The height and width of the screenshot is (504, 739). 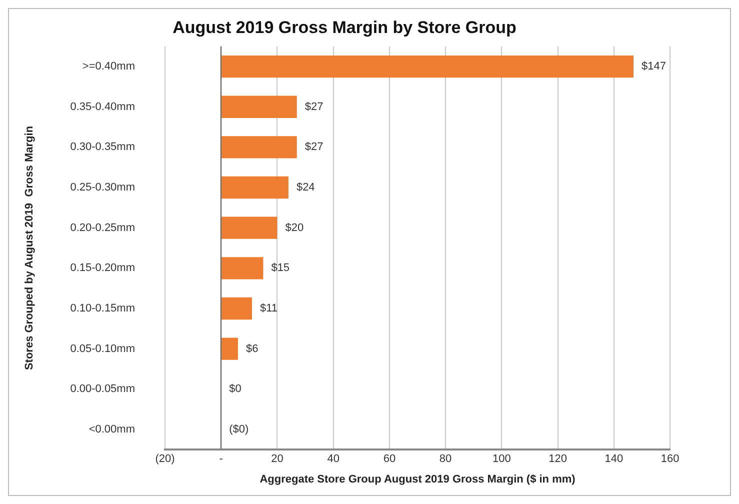 What do you see at coordinates (103, 308) in the screenshot?
I see `y-tick-label: 0.10-0.15mm` at bounding box center [103, 308].